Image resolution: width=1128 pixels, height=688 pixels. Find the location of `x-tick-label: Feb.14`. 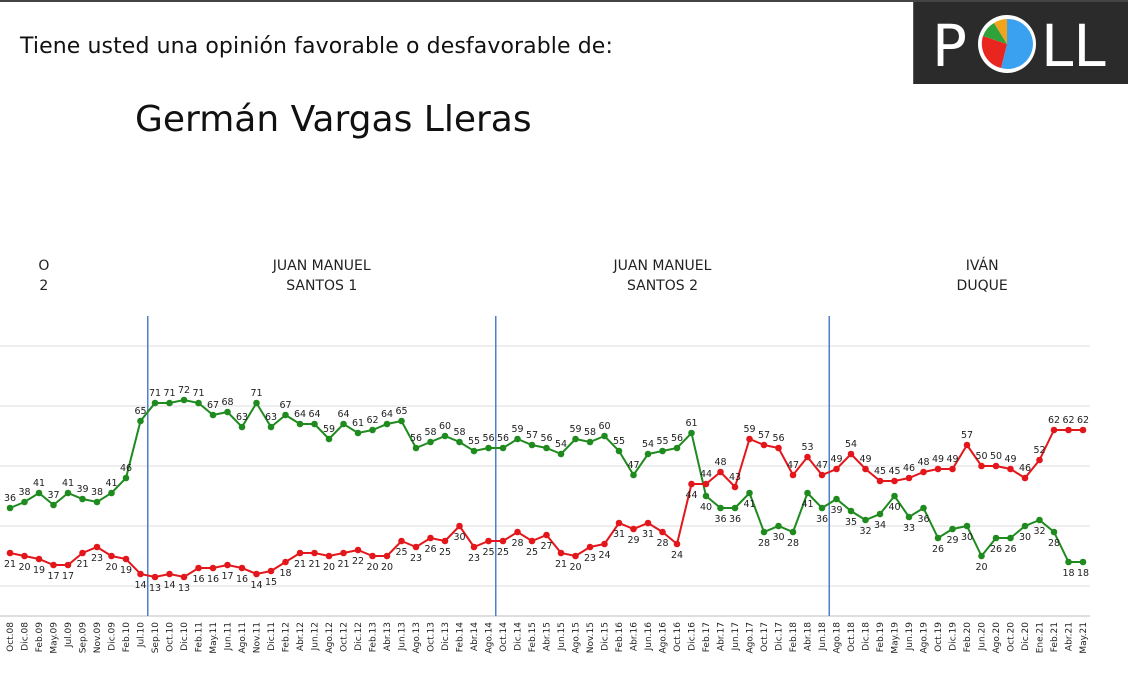

x-tick-label: Feb.14 is located at coordinates (461, 637).